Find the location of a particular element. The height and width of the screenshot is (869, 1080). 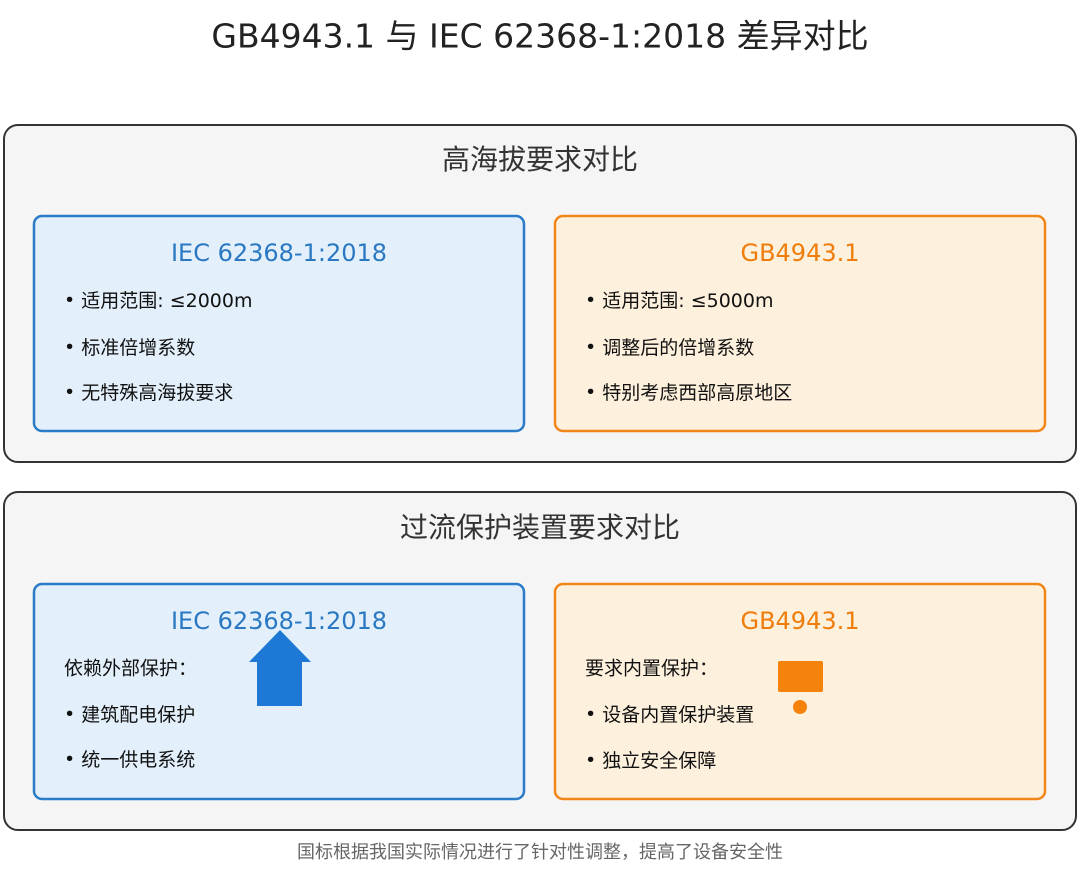

bullet-item: • 适用范围: ≤2000m is located at coordinates (158, 301).